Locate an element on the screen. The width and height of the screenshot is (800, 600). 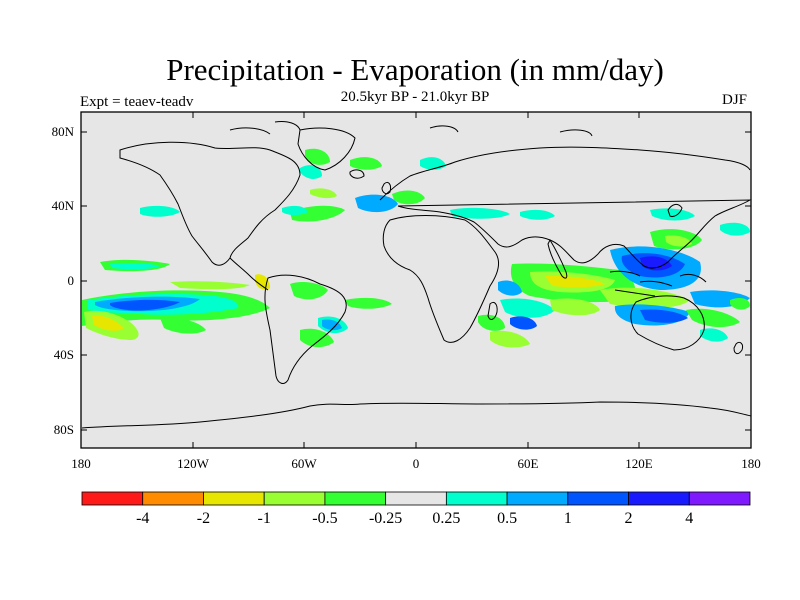
contour-green-satl is located at coordinates (317, 338).